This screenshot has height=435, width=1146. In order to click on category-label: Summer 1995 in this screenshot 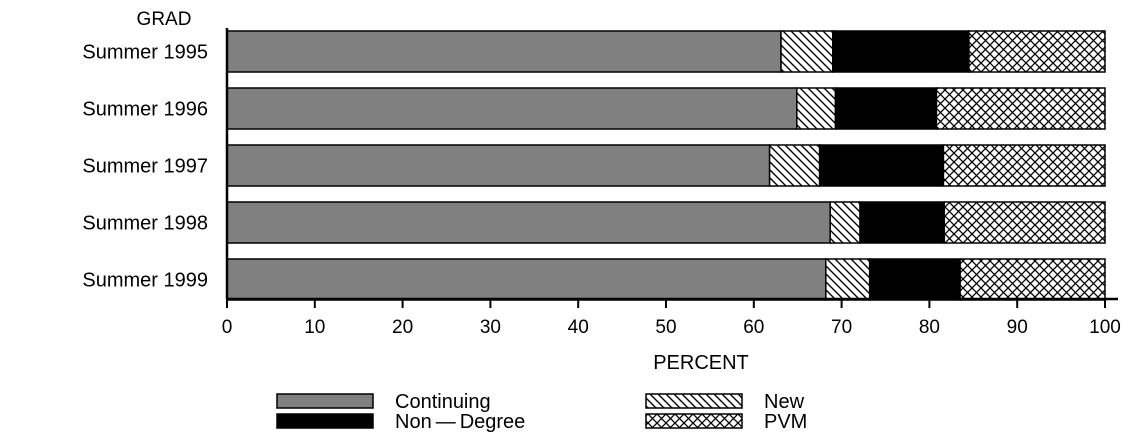, I will do `click(145, 53)`.